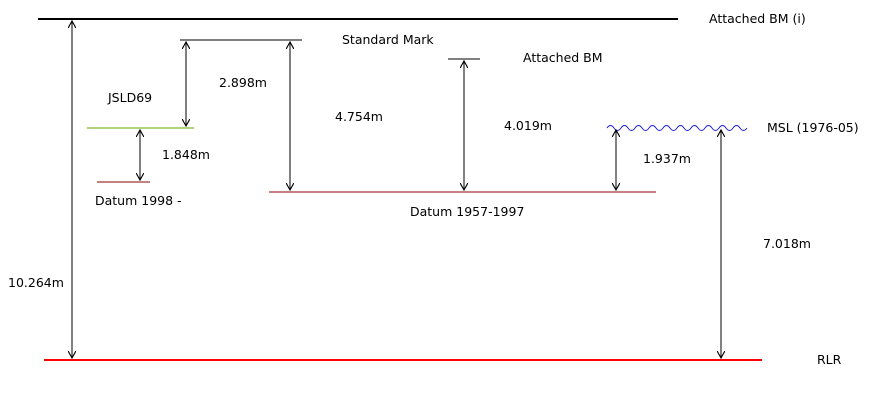  I want to click on datum-1998-label: Datum 1998 -, so click(138, 200).